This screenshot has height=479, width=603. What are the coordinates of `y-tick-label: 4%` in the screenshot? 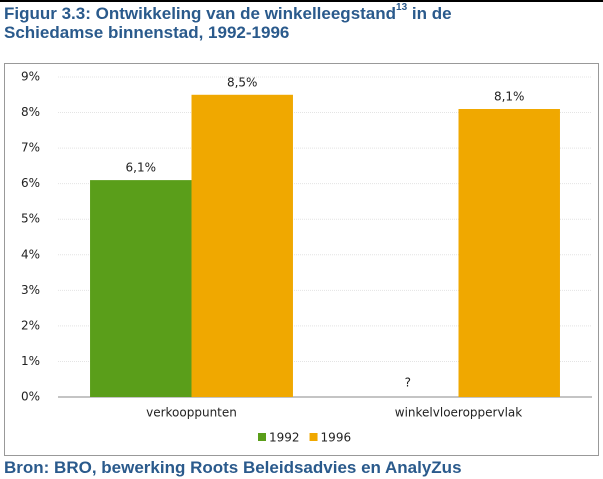 It's located at (30, 254).